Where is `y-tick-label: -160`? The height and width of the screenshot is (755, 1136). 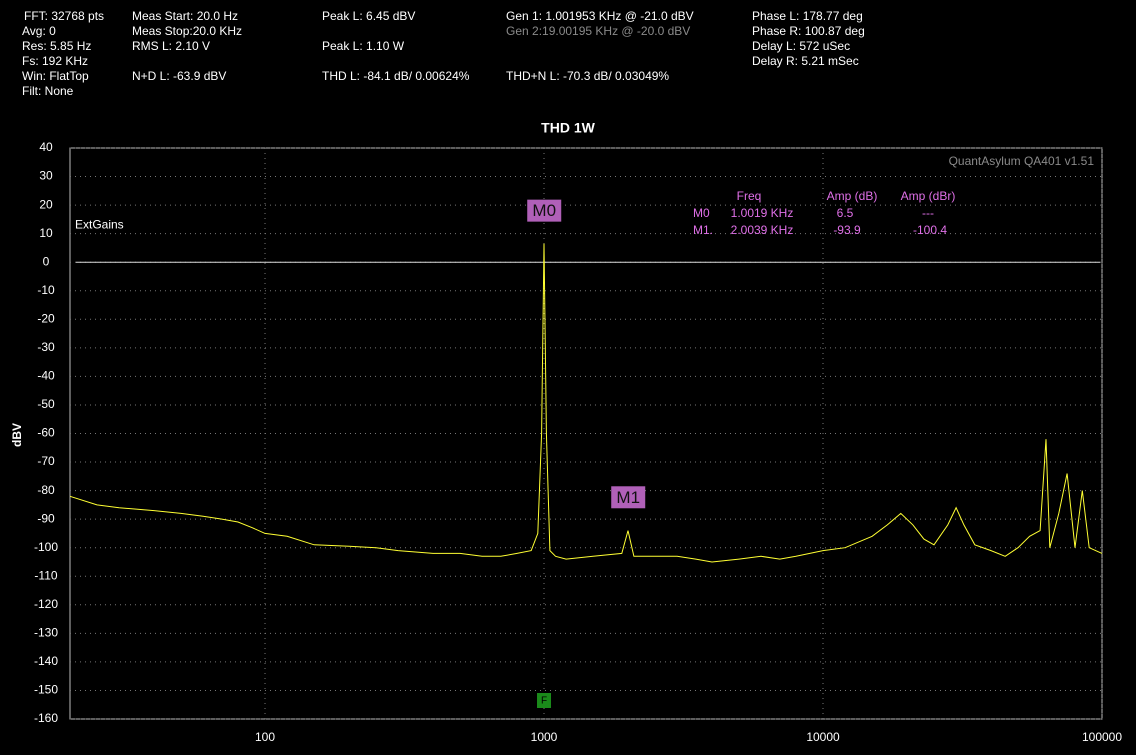
y-tick-label: -160 is located at coordinates (46, 718).